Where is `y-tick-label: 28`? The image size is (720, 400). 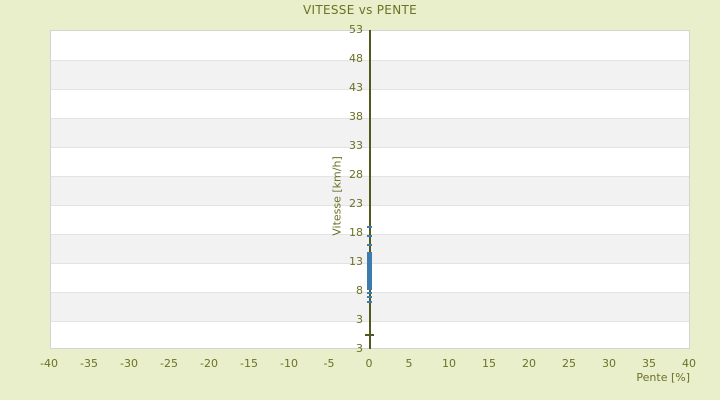 y-tick-label: 28 is located at coordinates (356, 174).